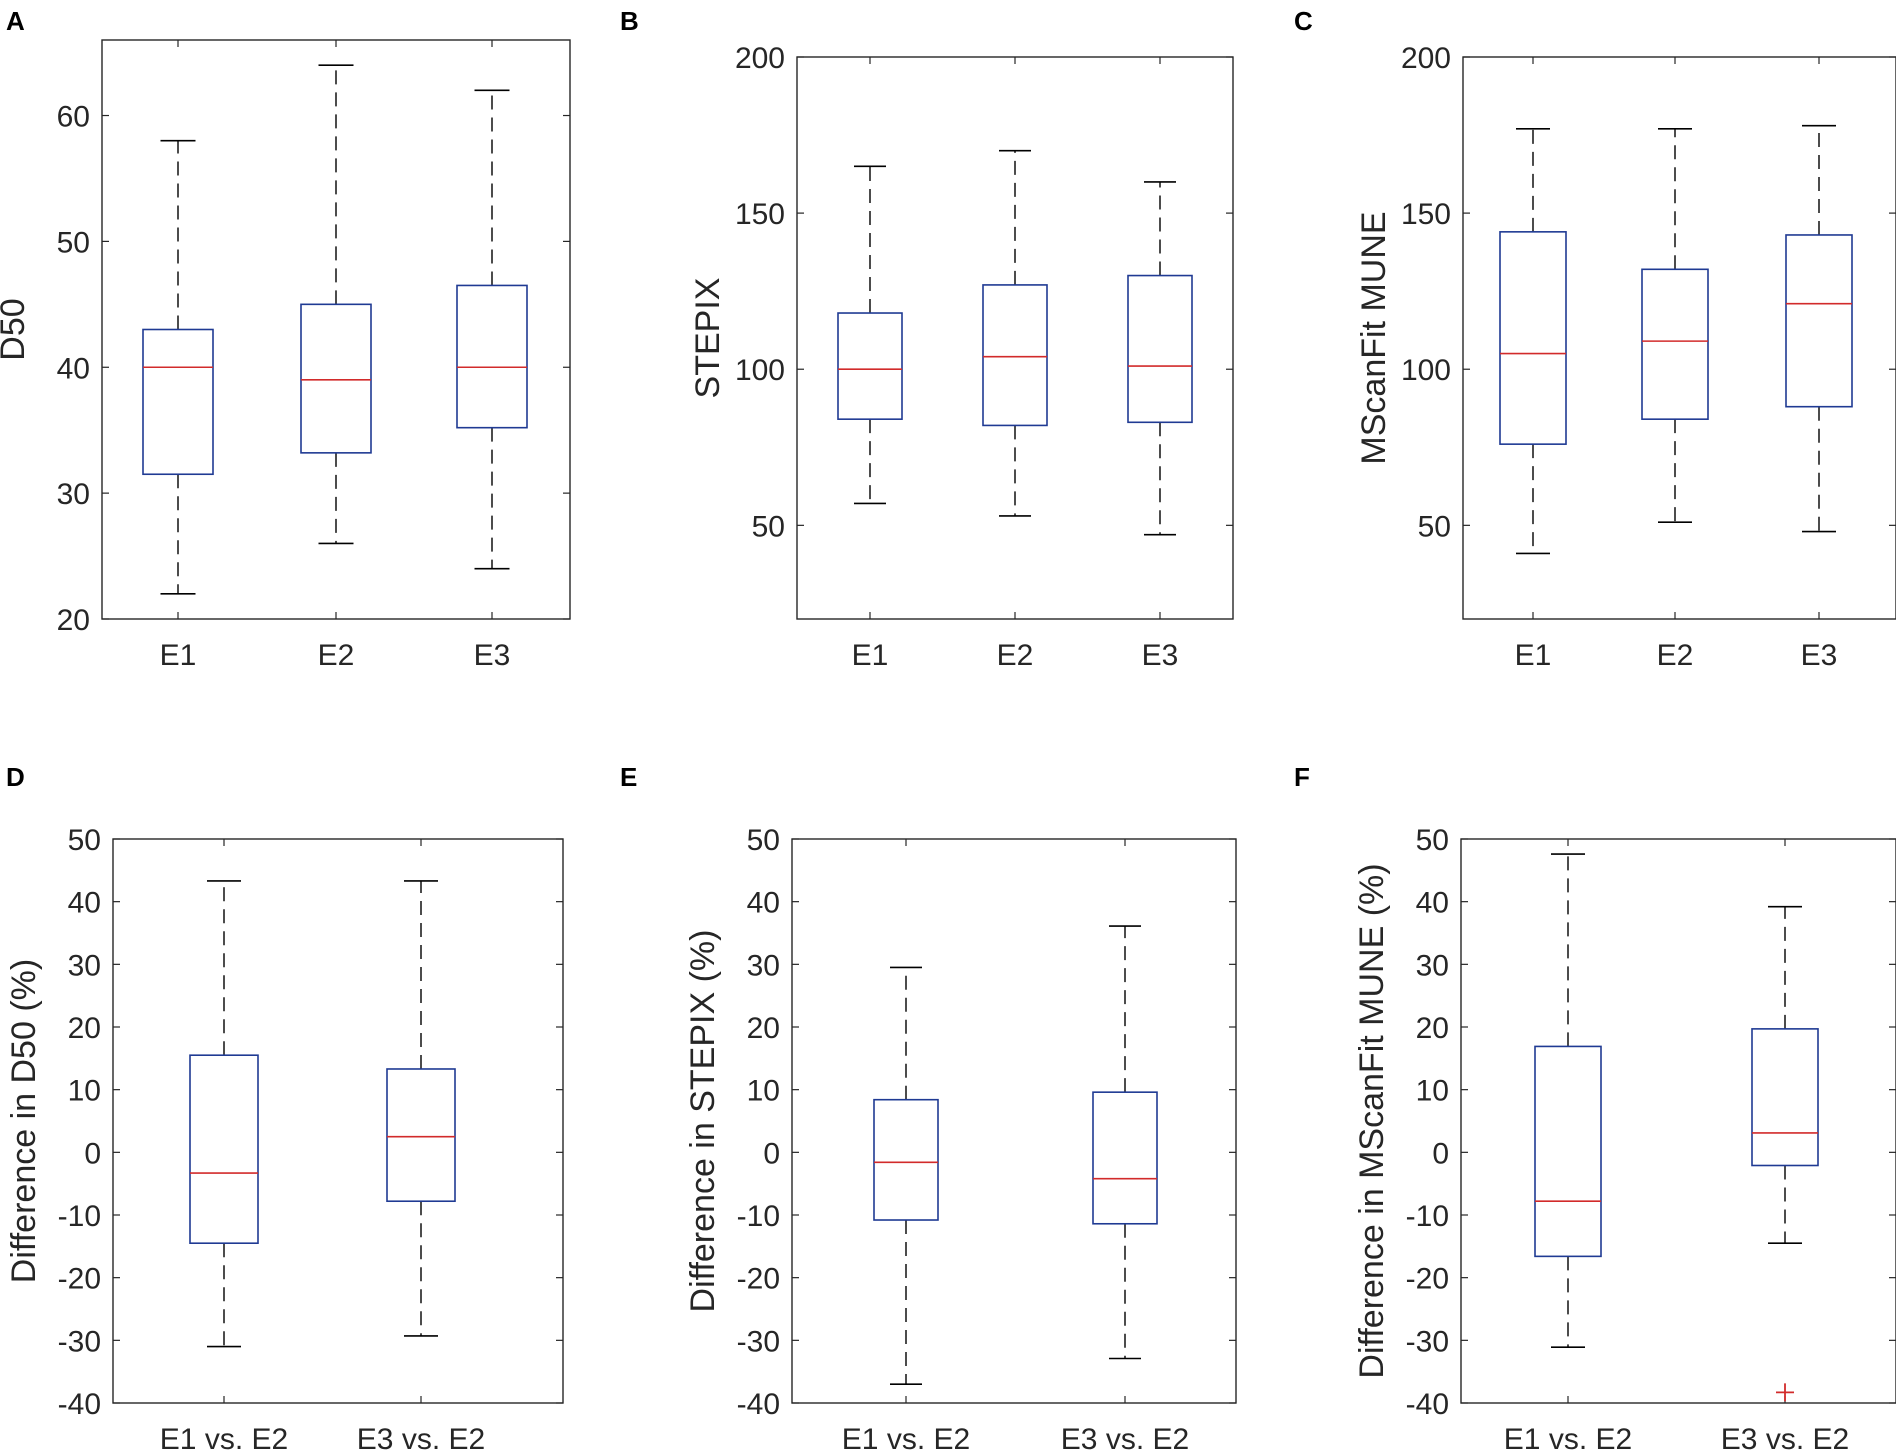 The height and width of the screenshot is (1454, 1896). I want to click on panel-b: B 50 100 150 200 E1 E2 E3 STEPIX, so click(927, 339).